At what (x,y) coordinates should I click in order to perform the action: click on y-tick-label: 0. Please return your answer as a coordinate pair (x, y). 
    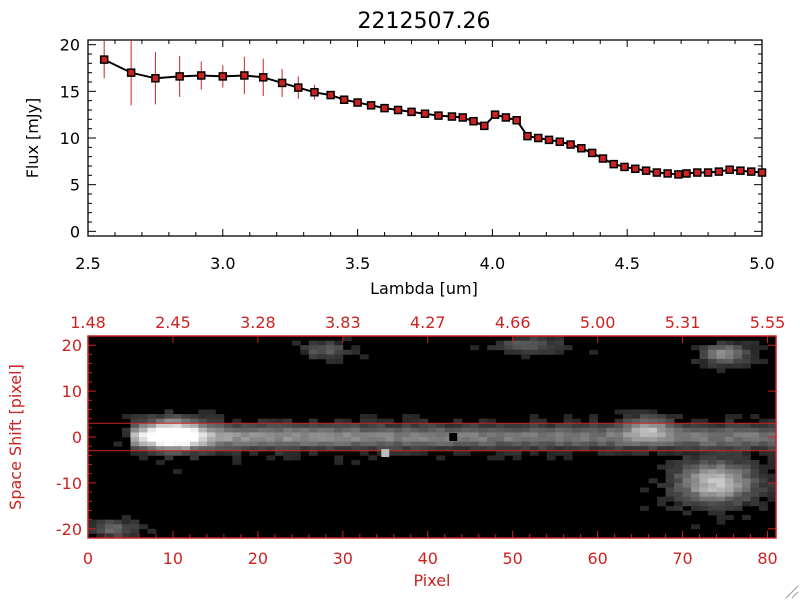
    Looking at the image, I should click on (75, 231).